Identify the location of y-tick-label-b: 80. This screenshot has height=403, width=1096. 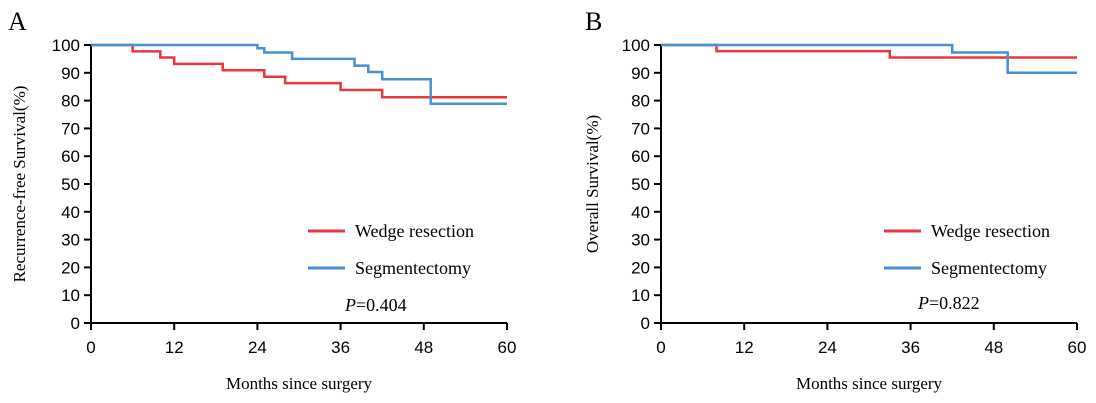
(640, 101).